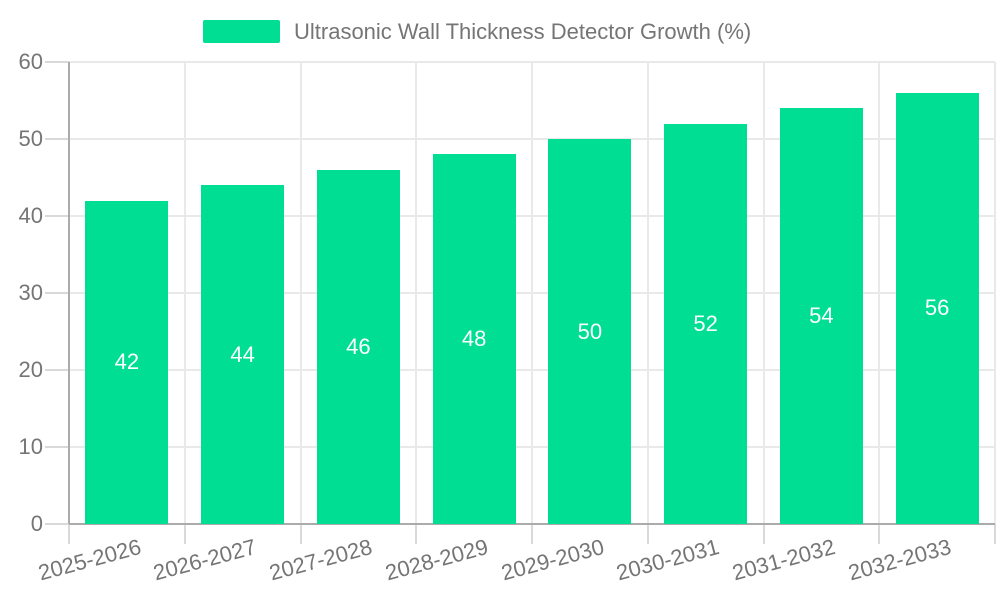 This screenshot has height=600, width=1000. Describe the element at coordinates (320, 560) in the screenshot. I see `x-axis-tick-label: 2027-2028` at that location.